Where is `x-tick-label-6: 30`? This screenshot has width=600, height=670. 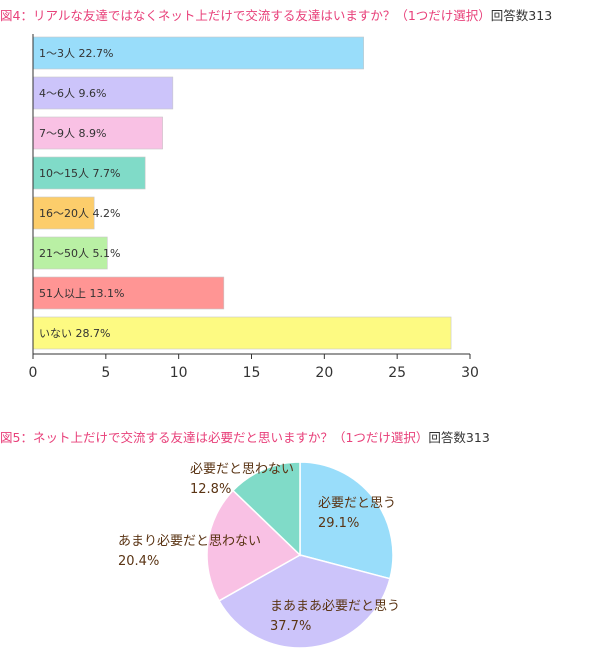
x-tick-label-6: 30 is located at coordinates (470, 373).